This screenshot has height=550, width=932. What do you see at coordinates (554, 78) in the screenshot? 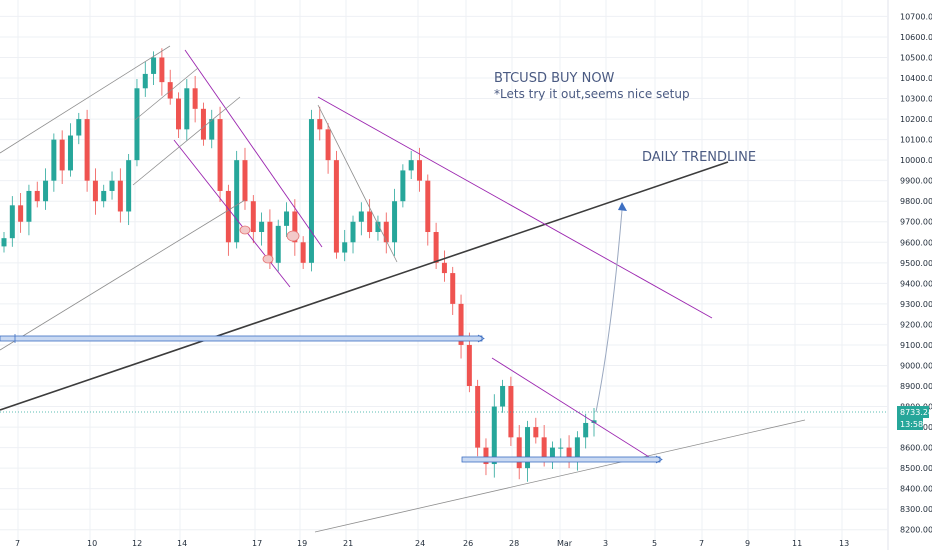
I see `annotation-title: BTCUSD BUY NOW` at bounding box center [554, 78].